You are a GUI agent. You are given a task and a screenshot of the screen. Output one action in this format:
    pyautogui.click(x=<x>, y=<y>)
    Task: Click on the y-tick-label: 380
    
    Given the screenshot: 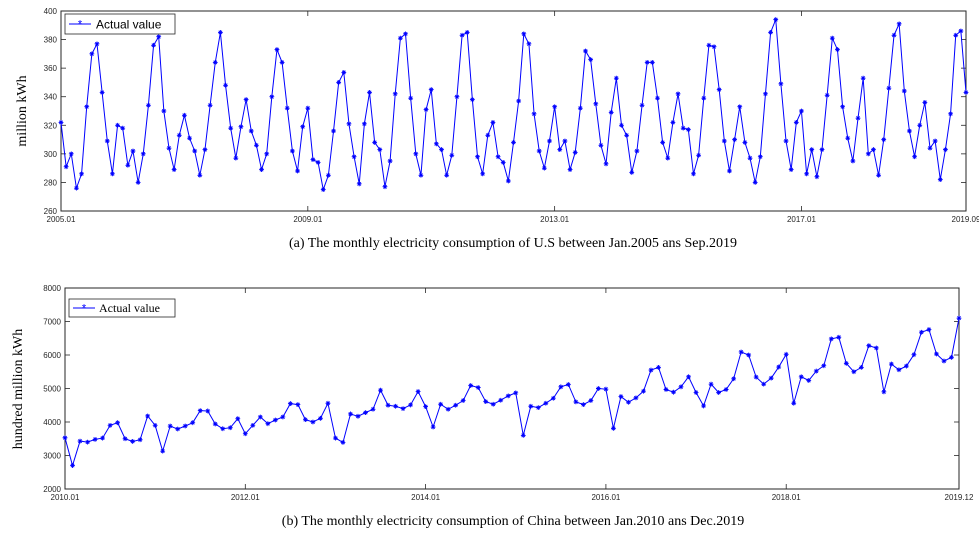 What is the action you would take?
    pyautogui.click(x=51, y=40)
    